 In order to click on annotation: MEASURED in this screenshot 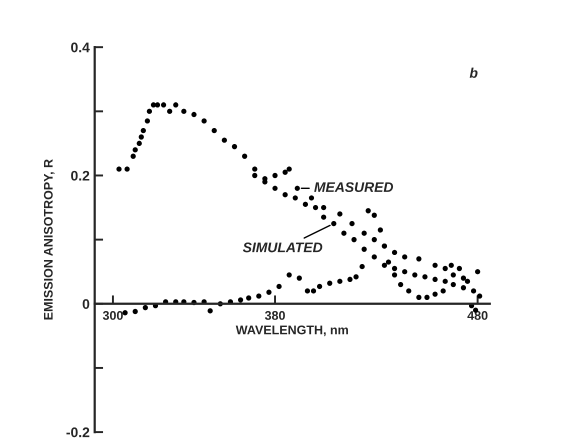, I will do `click(354, 187)`.